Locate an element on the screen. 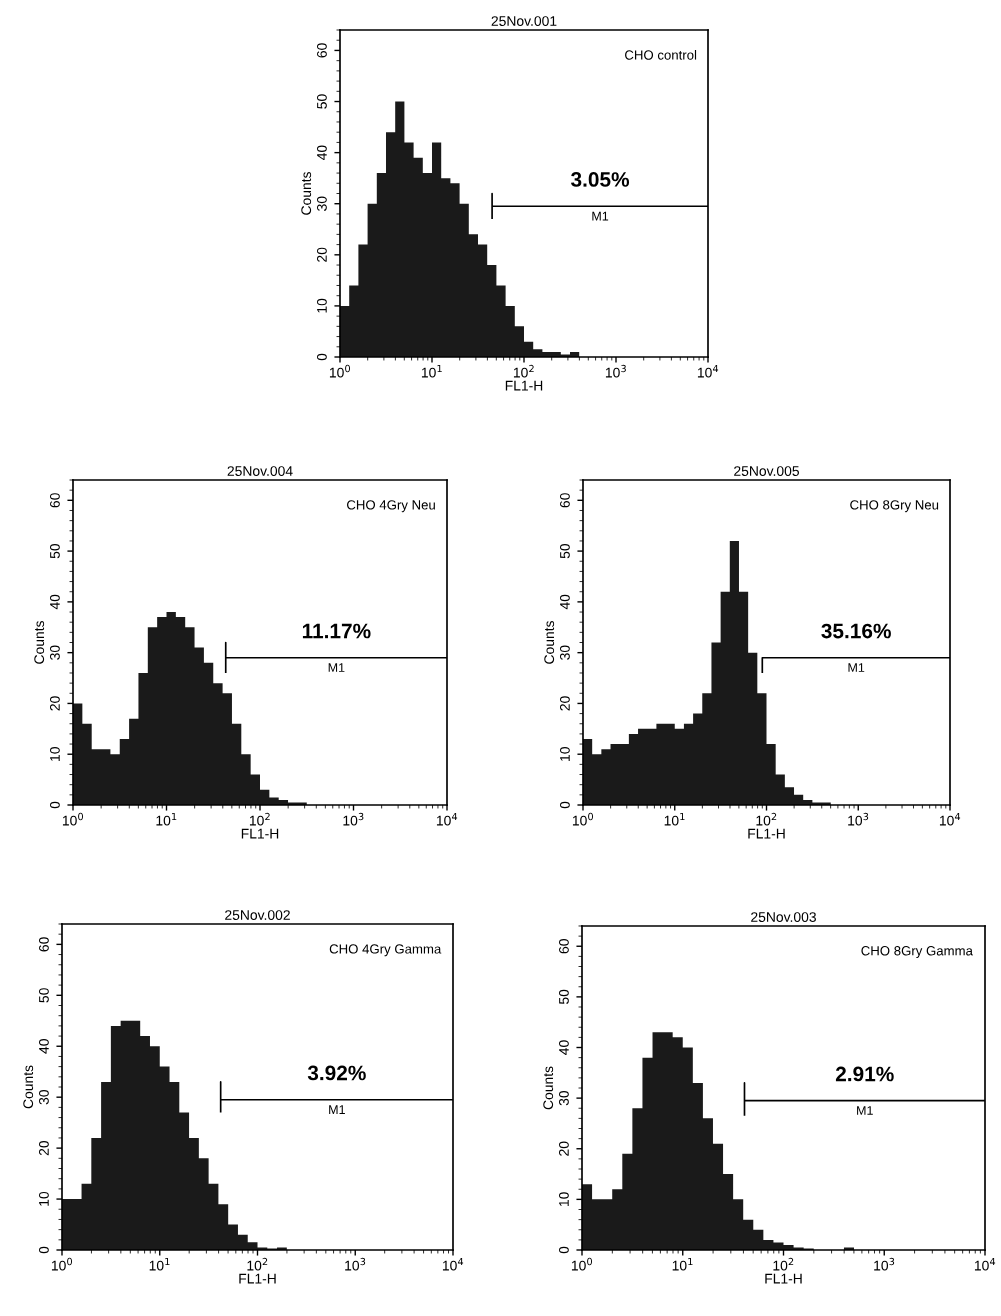 The height and width of the screenshot is (1316, 1001). annotation: 2.91% is located at coordinates (864, 1074).